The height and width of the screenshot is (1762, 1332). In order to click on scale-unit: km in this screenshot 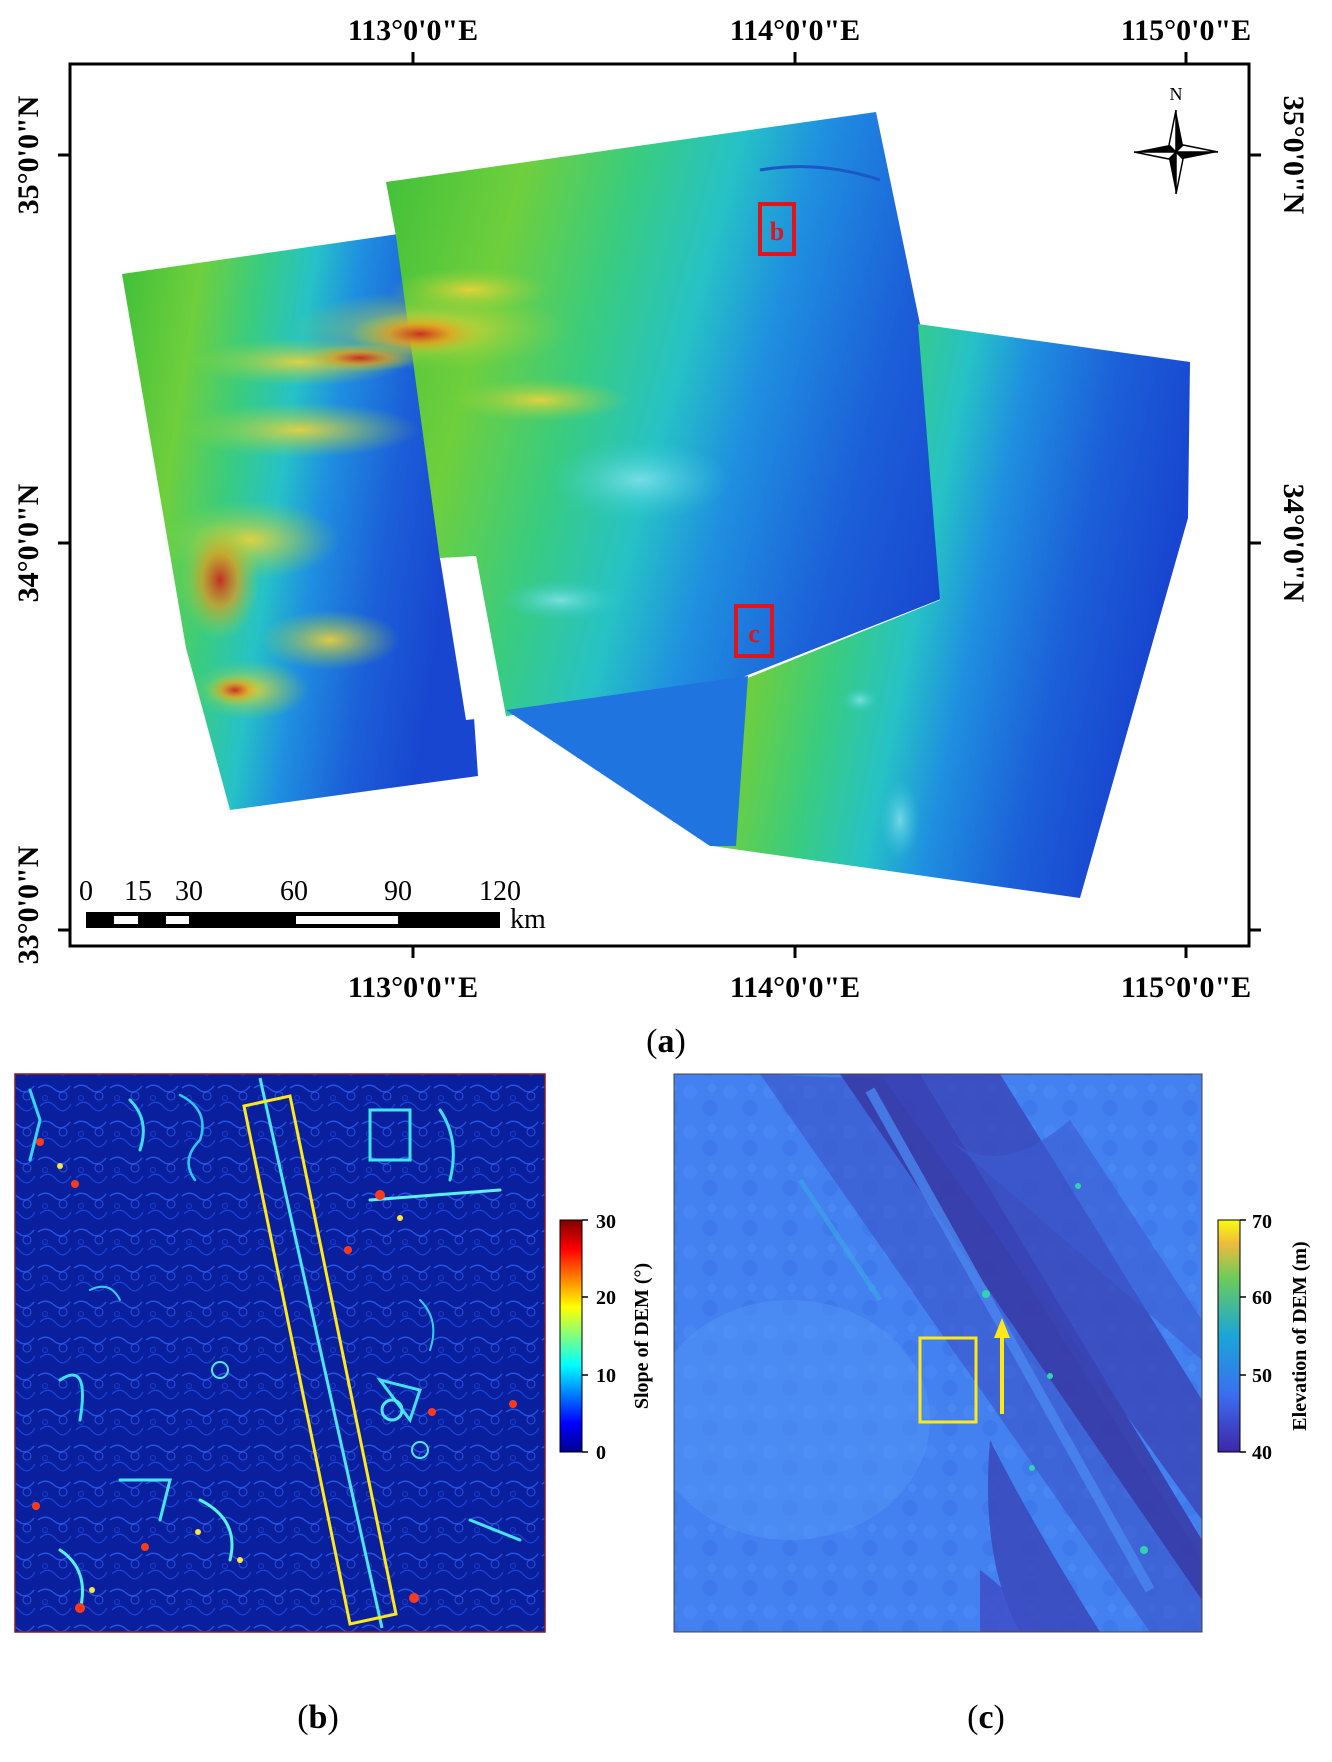, I will do `click(528, 919)`.